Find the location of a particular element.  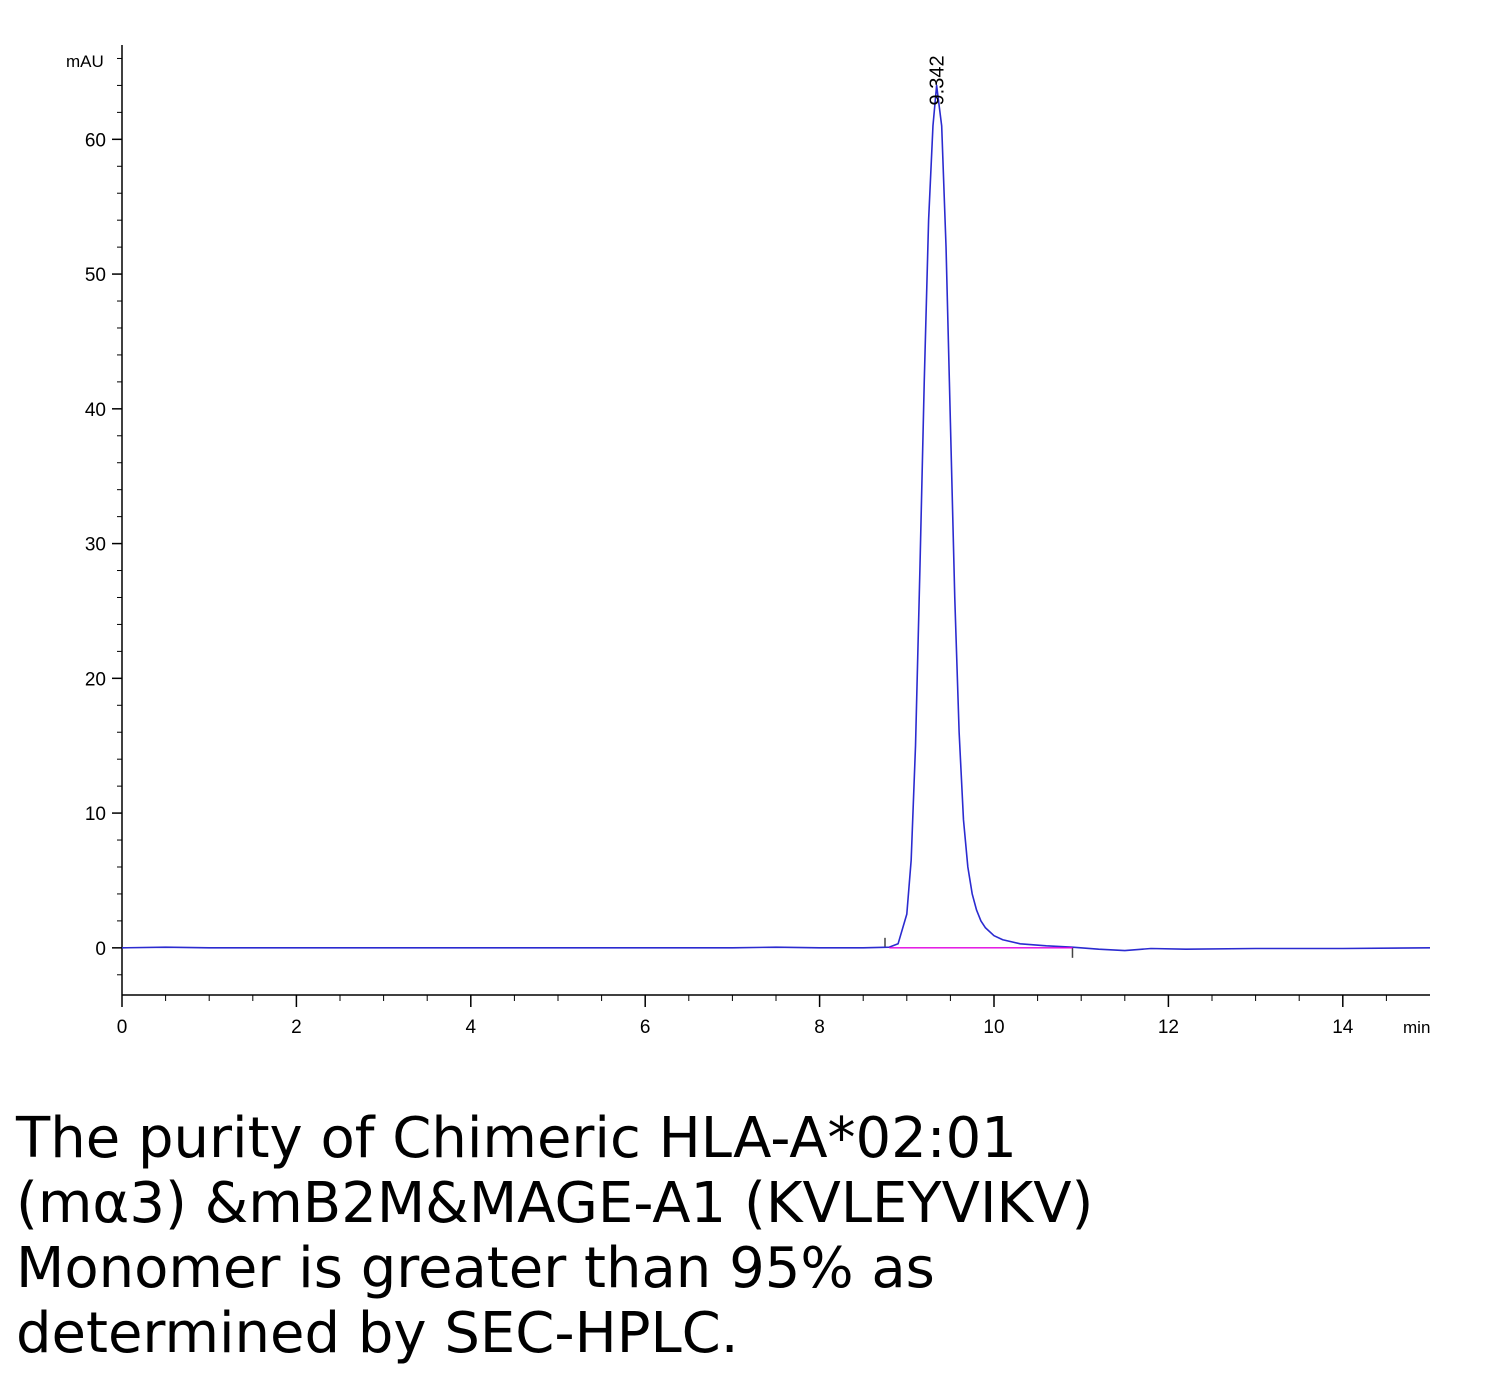

caption-line-3: Monomer is greater than 95% as is located at coordinates (475, 1268).